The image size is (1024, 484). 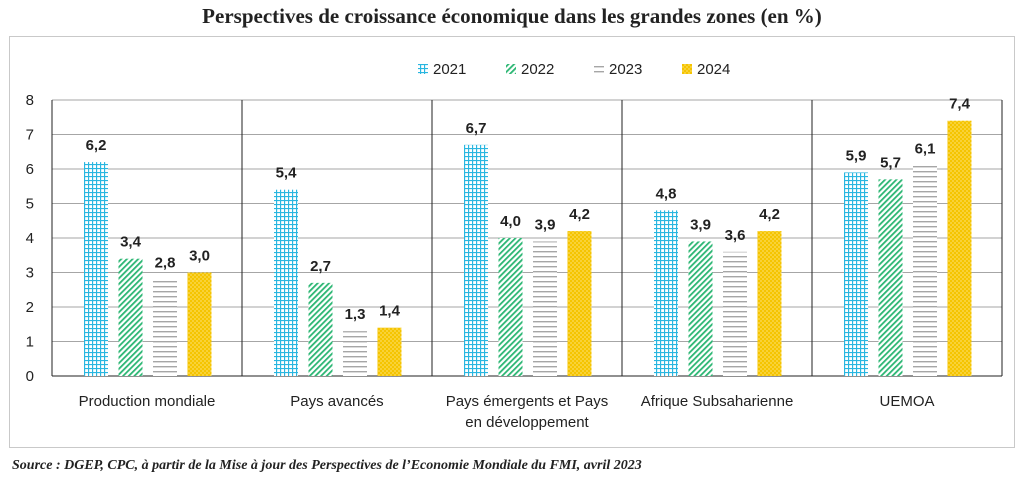 What do you see at coordinates (599, 69) in the screenshot?
I see `legend-swatch-2023` at bounding box center [599, 69].